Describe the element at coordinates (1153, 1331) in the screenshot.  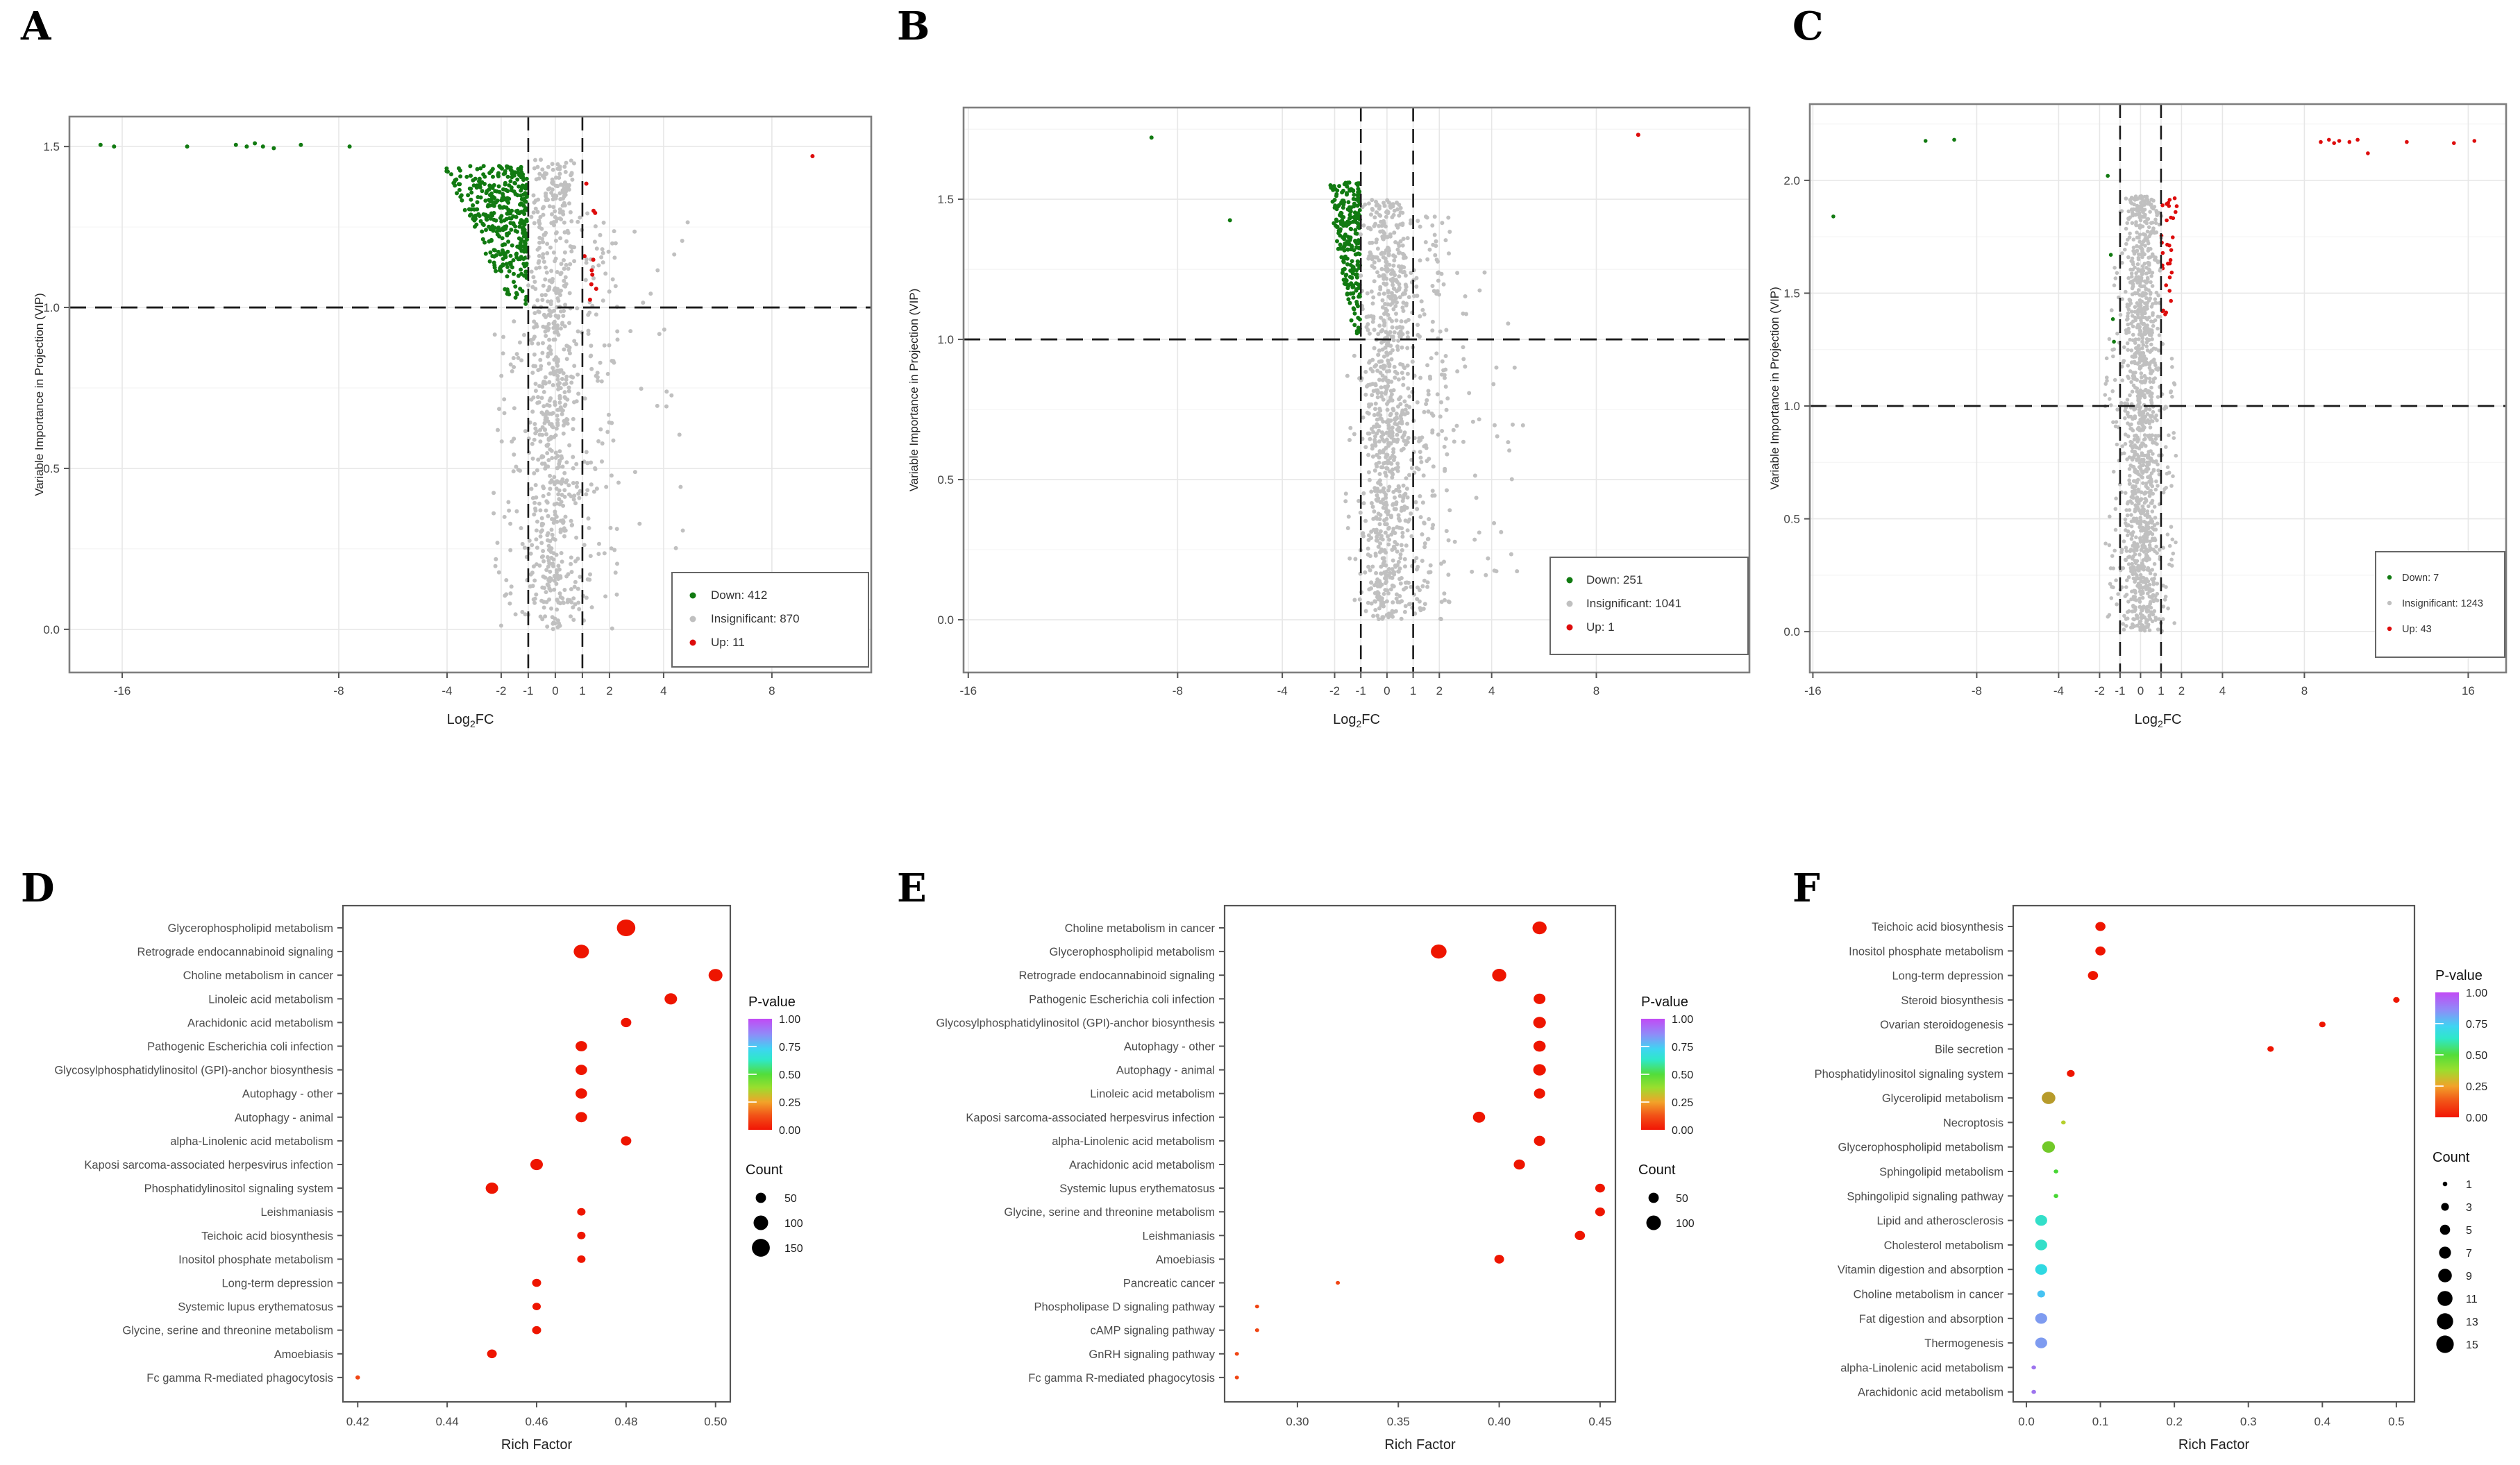
I see `svg-text: cAMP signaling pathway` at that location.